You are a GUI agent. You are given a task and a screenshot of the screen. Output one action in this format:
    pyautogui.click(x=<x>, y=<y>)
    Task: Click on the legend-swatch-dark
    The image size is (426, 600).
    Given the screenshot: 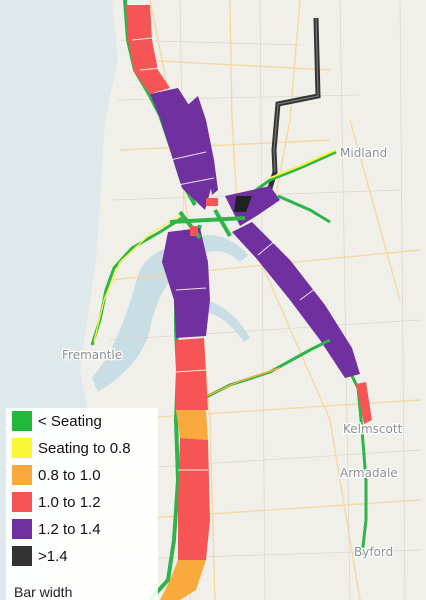 What is the action you would take?
    pyautogui.click(x=22, y=556)
    